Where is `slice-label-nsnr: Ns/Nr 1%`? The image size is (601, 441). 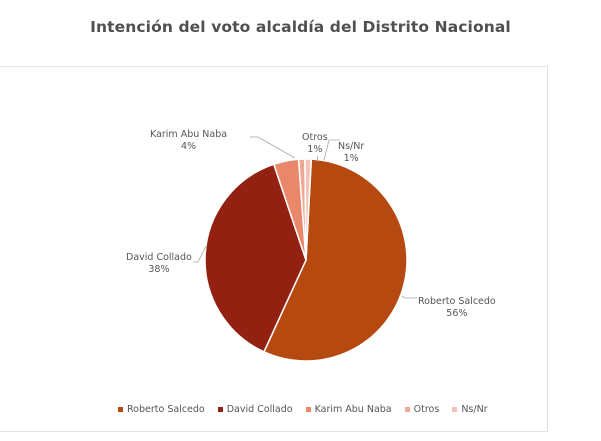 slice-label-nsnr: Ns/Nr 1% is located at coordinates (351, 153).